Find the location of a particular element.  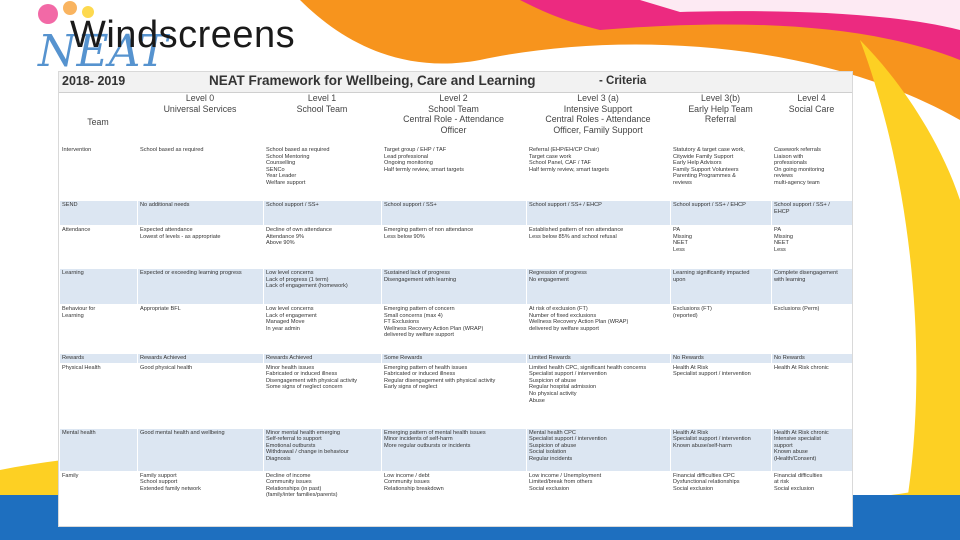

row-label: Attendance is located at coordinates (98, 247).